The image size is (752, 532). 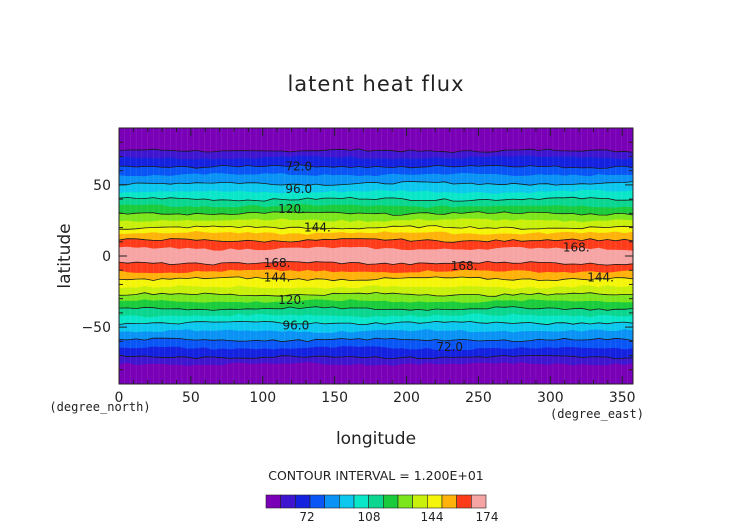 I want to click on x-tick-label: 0, so click(x=119, y=398).